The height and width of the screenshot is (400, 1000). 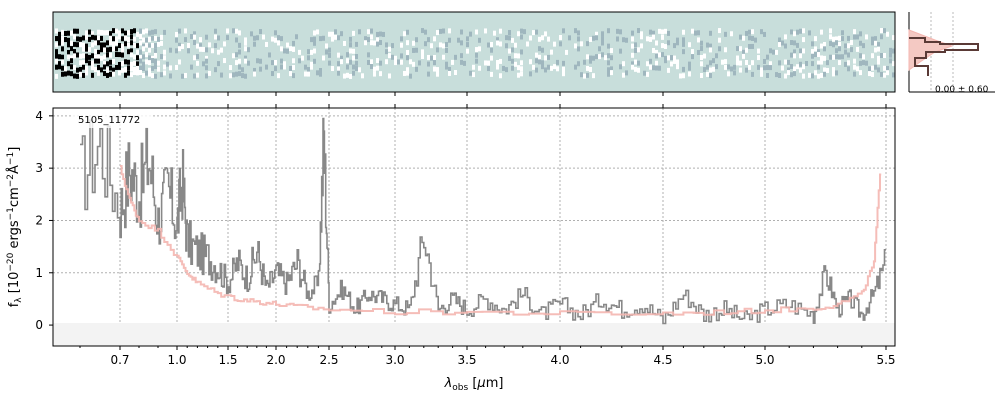 What do you see at coordinates (119, 360) in the screenshot?
I see `x-tick-label: 0.7` at bounding box center [119, 360].